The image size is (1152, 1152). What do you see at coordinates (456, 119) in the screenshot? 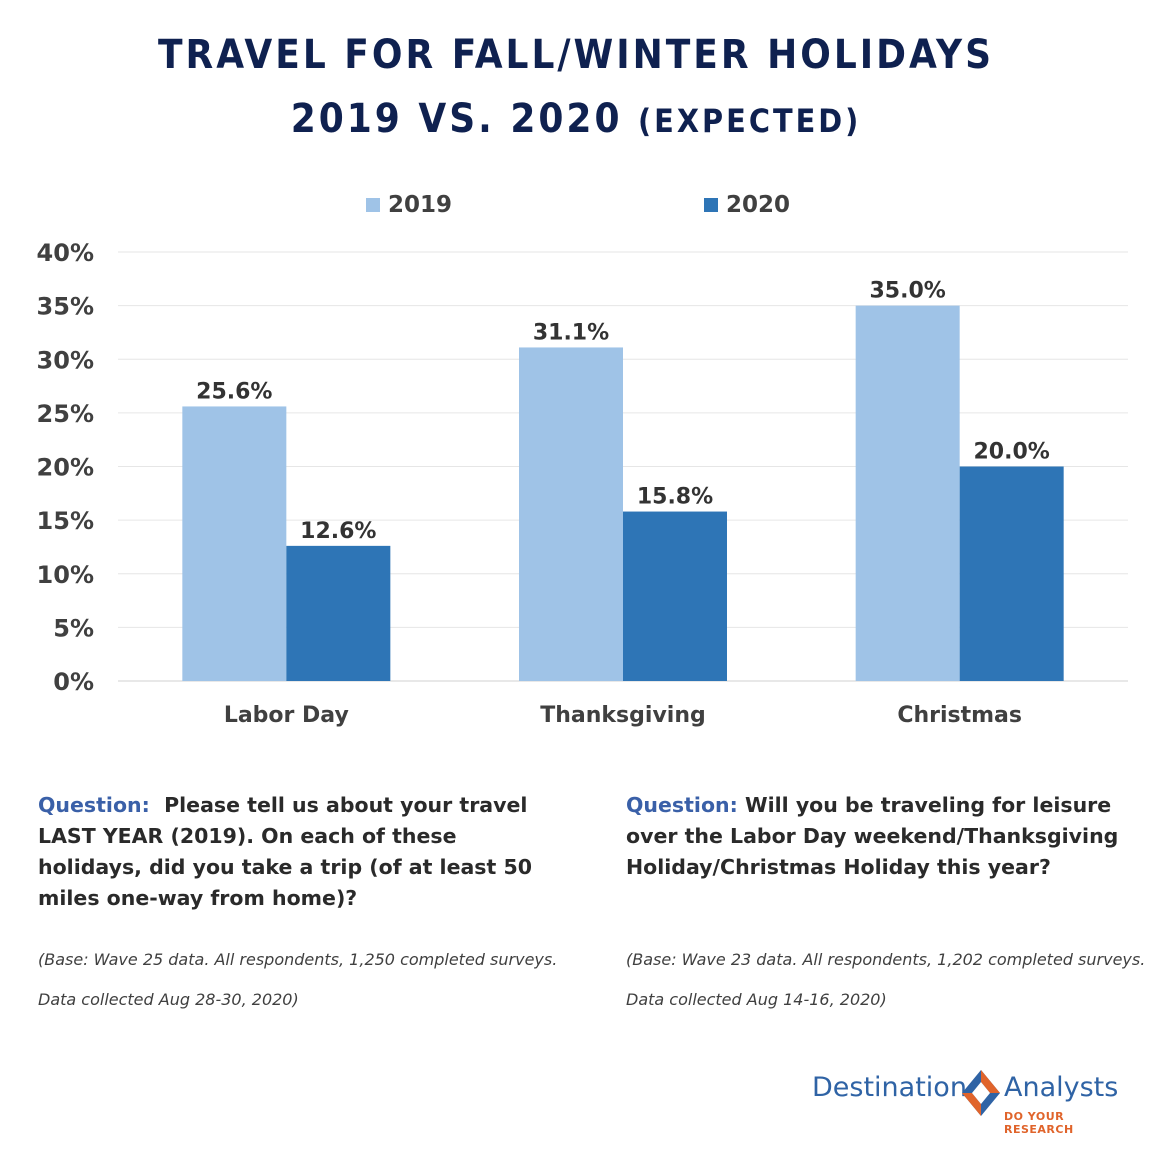
I see `chart-title-years: 2019 VS. 2020` at bounding box center [456, 119].